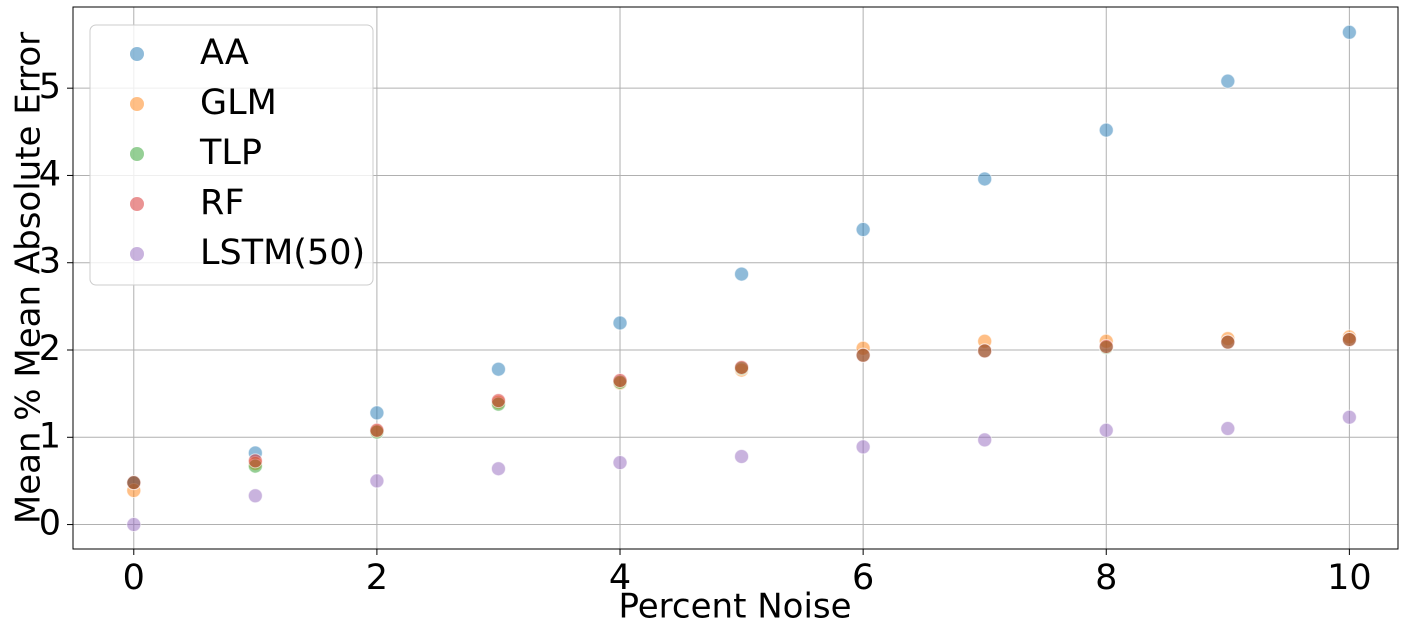 Image resolution: width=1419 pixels, height=639 pixels. I want to click on x-tick-label: 10, so click(1349, 578).